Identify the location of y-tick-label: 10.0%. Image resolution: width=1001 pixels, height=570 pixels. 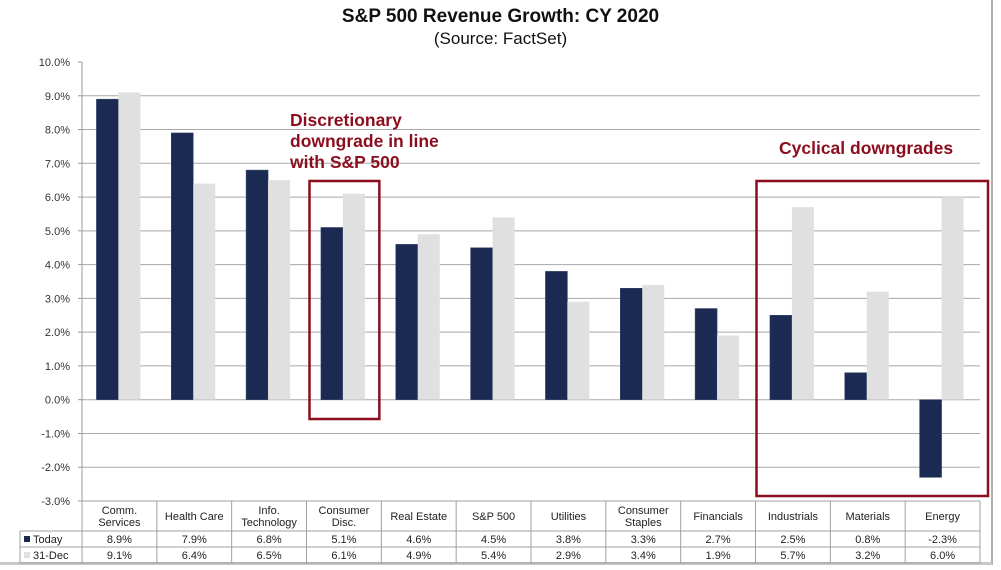
(54, 63).